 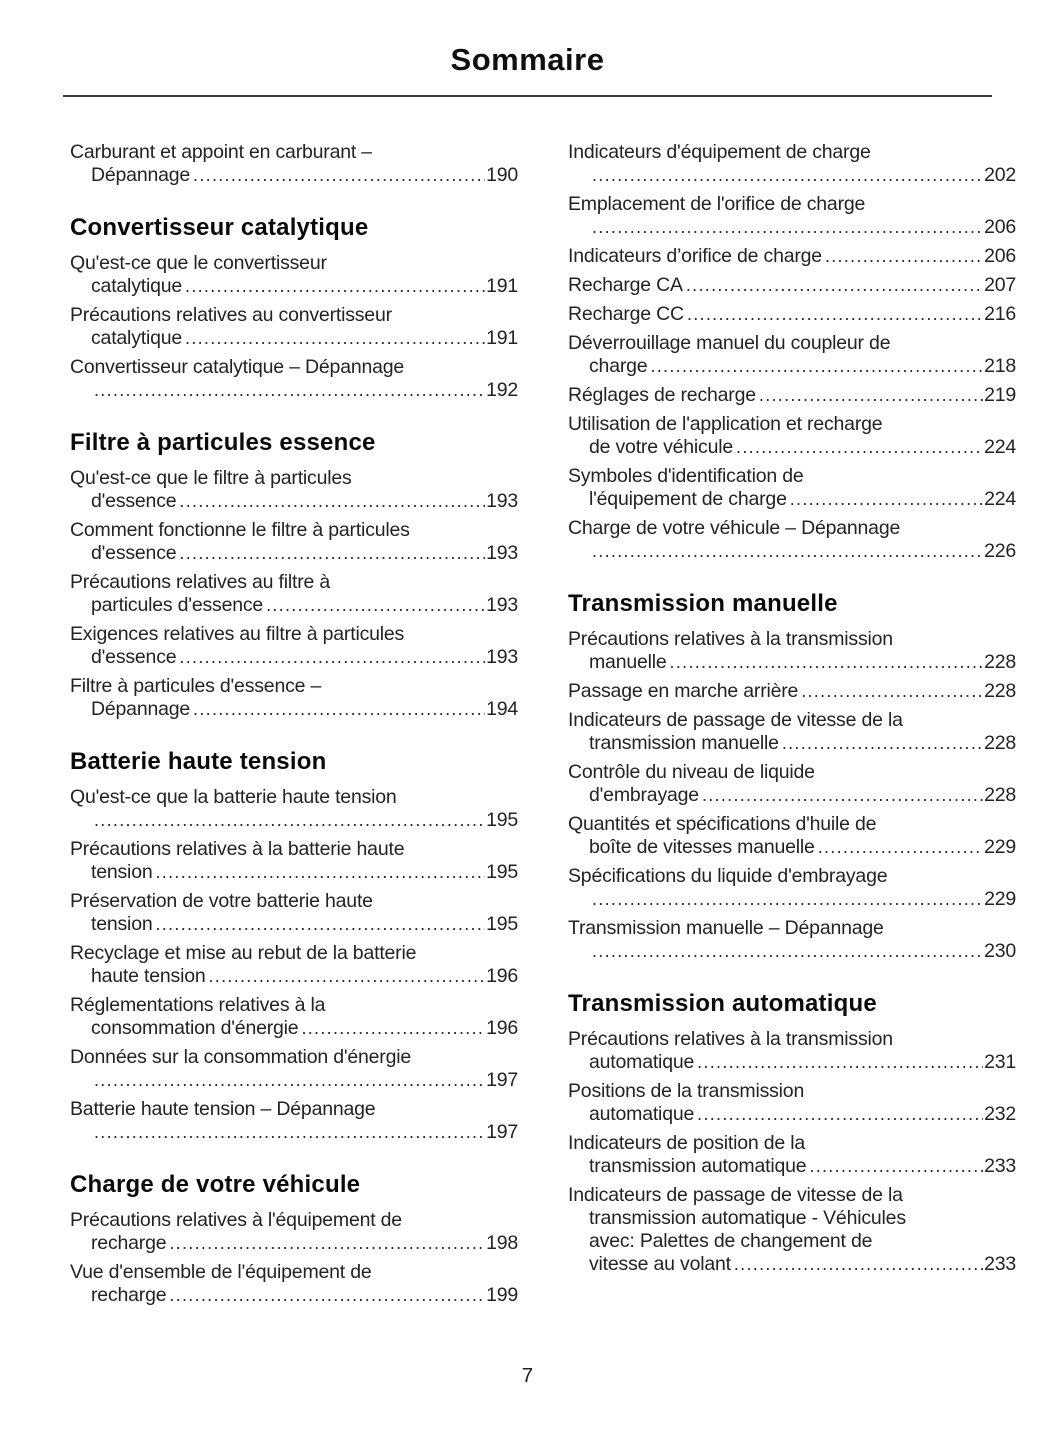 What do you see at coordinates (1000, 847) in the screenshot?
I see `entry-page-number: 229` at bounding box center [1000, 847].